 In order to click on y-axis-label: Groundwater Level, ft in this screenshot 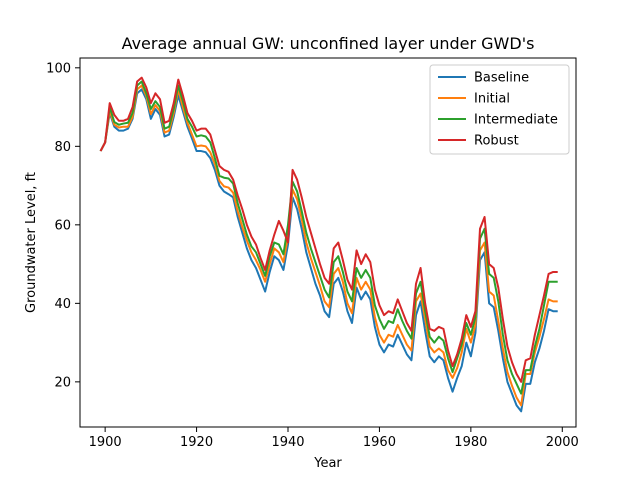, I will do `click(31, 242)`.